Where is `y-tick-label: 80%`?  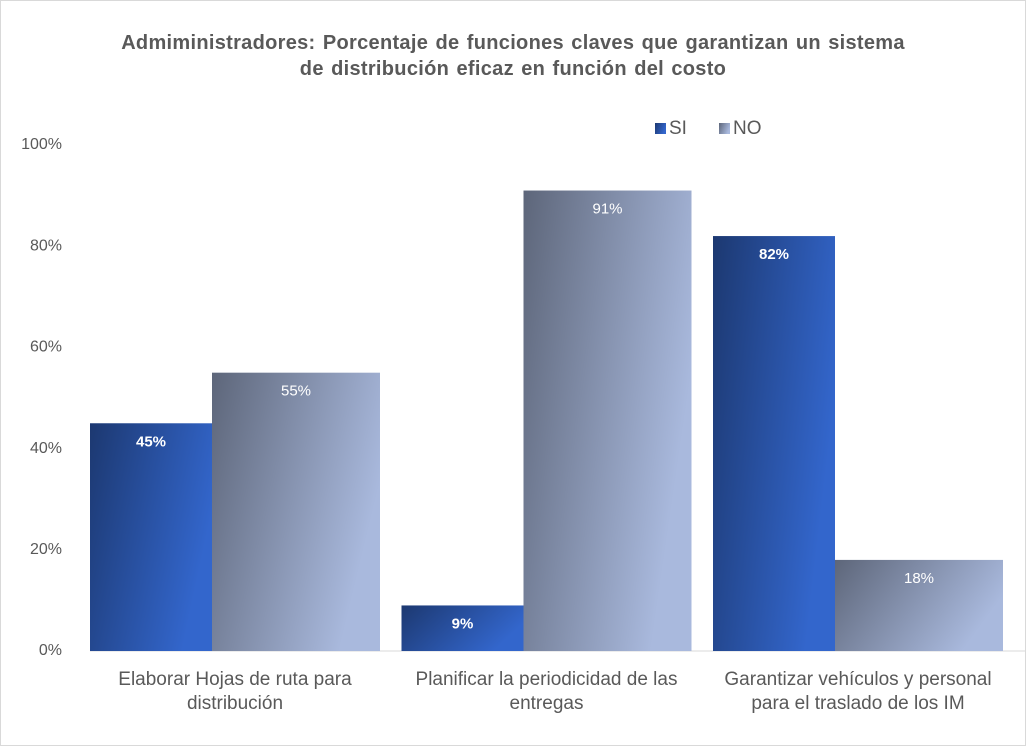 y-tick-label: 80% is located at coordinates (46, 245).